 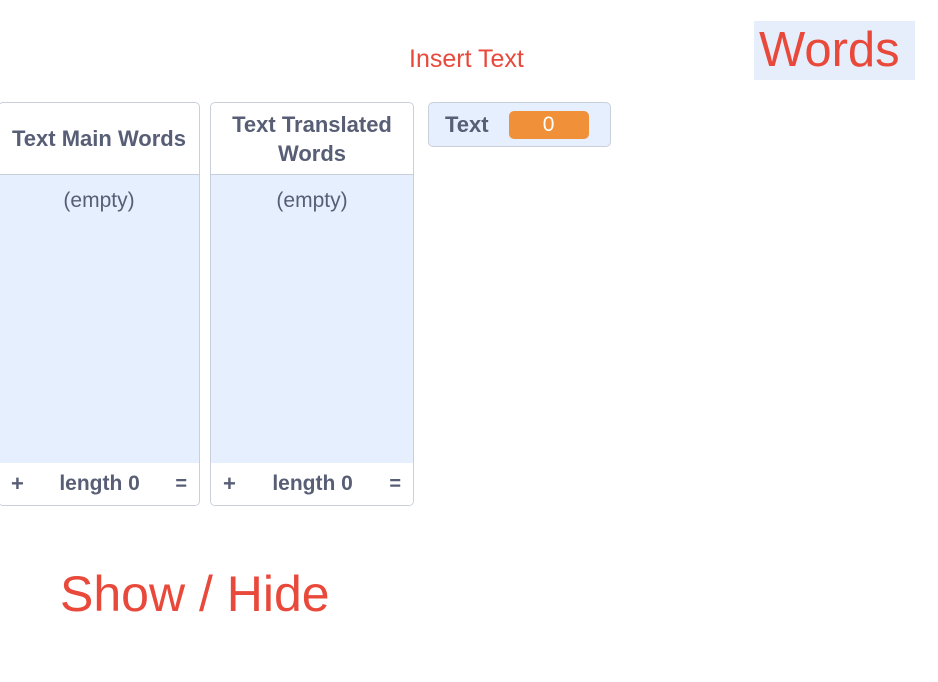 What do you see at coordinates (548, 124) in the screenshot?
I see `variable-value: 0` at bounding box center [548, 124].